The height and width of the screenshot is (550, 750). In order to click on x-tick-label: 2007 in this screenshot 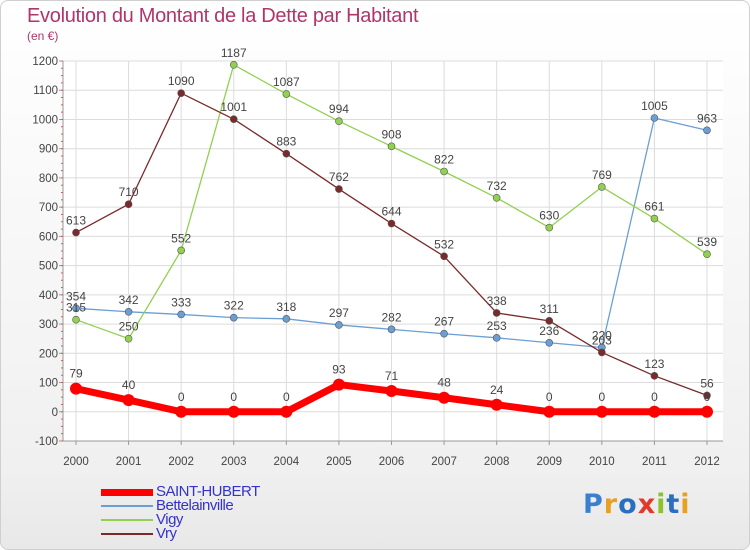, I will do `click(444, 462)`.